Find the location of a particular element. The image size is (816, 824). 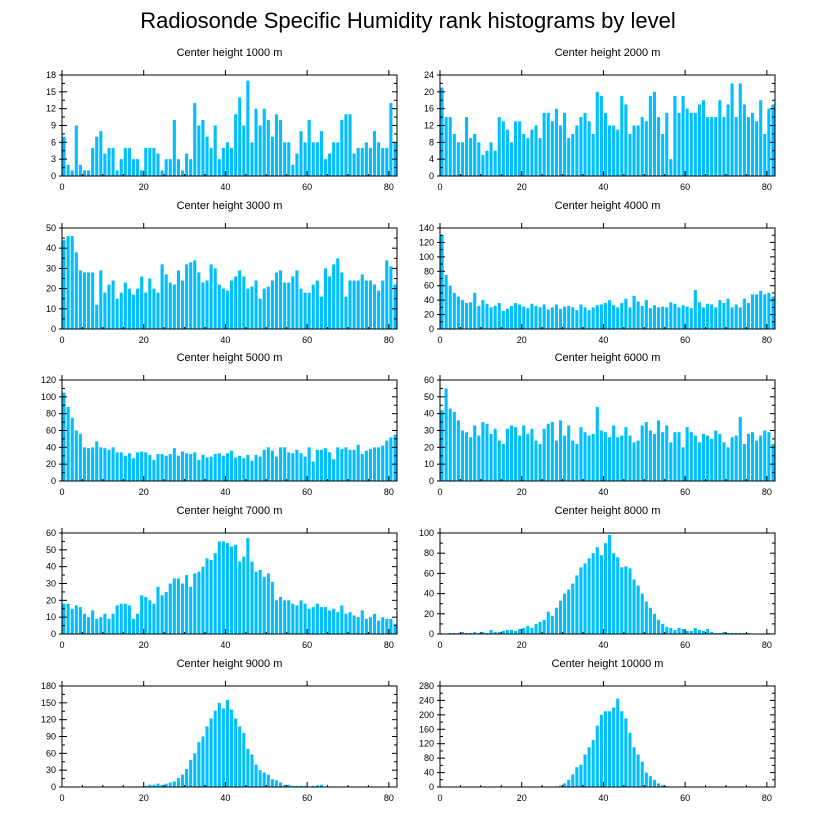

y-tick-label: 12 is located at coordinates (429, 126).